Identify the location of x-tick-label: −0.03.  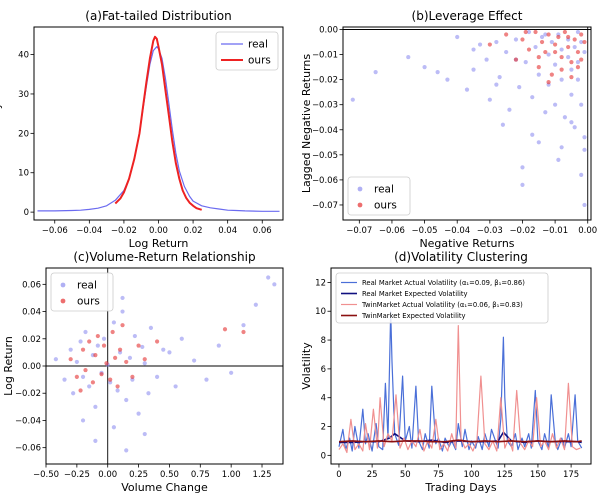
(490, 231).